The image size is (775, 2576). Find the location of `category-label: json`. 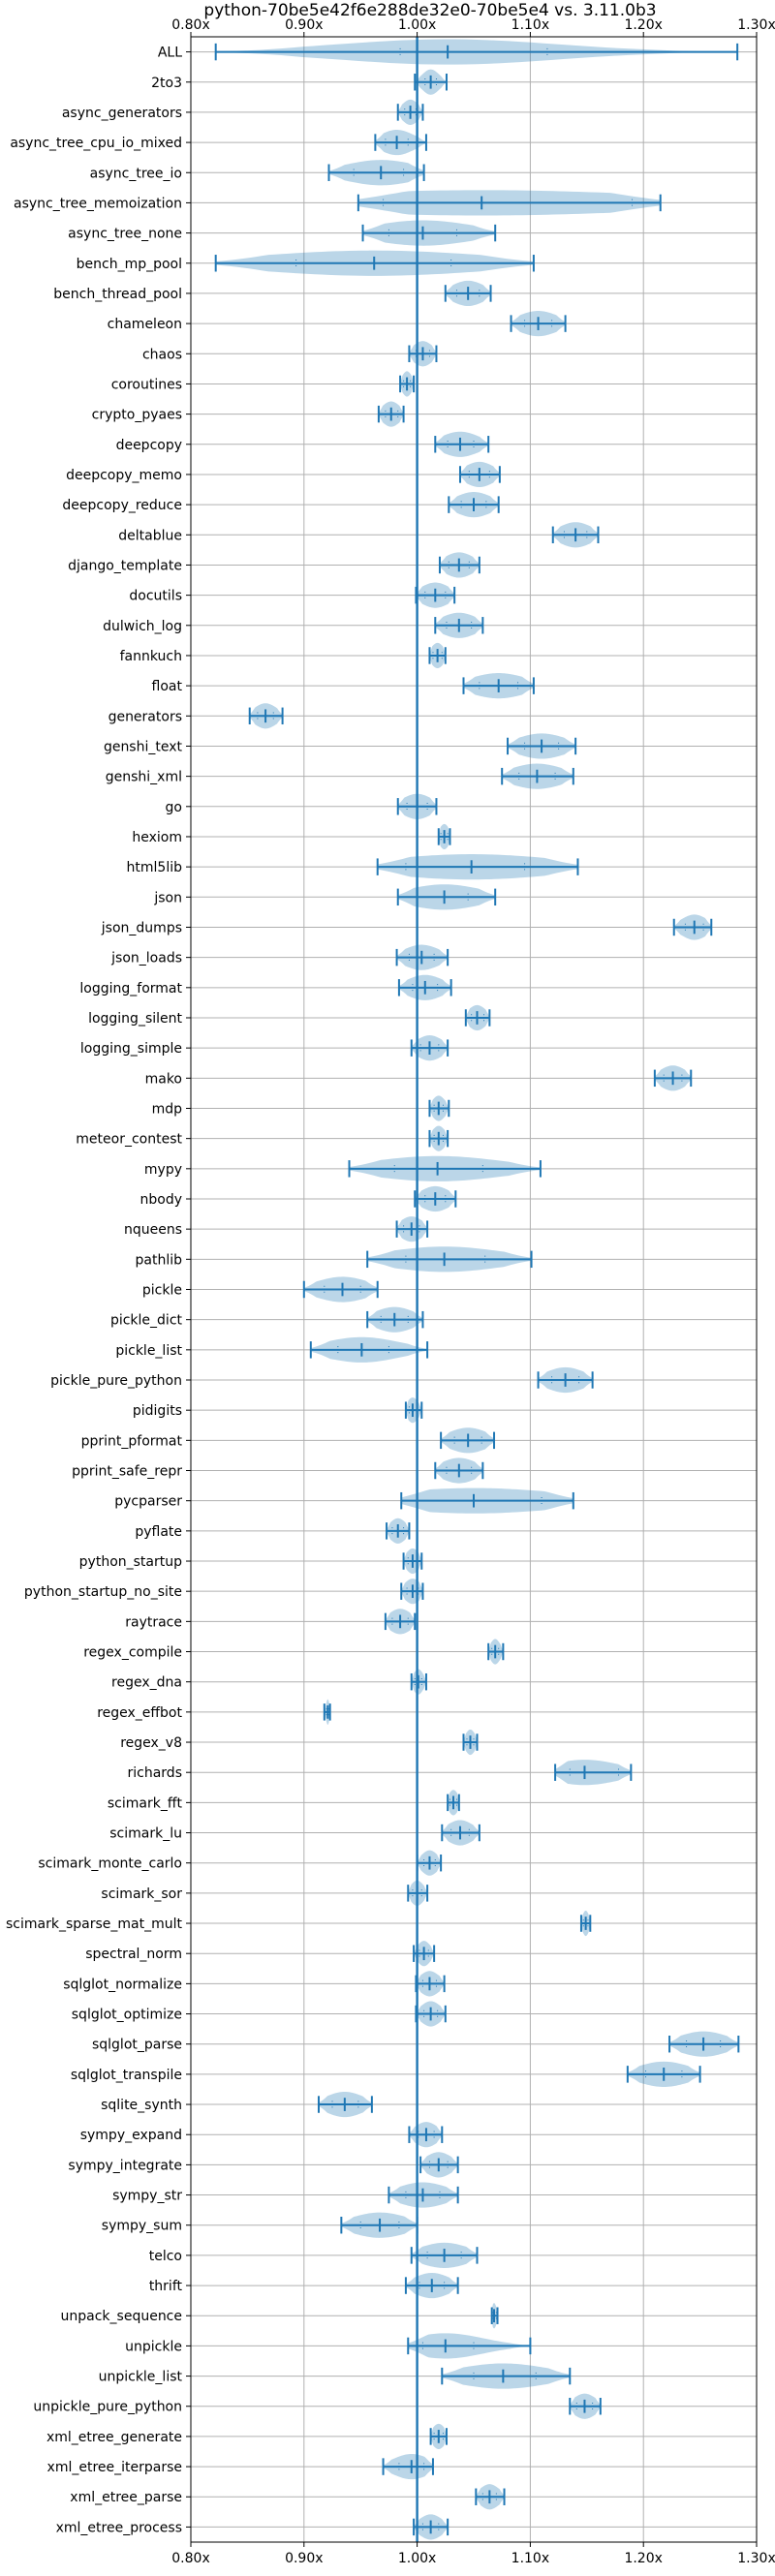

category-label: json is located at coordinates (167, 897).